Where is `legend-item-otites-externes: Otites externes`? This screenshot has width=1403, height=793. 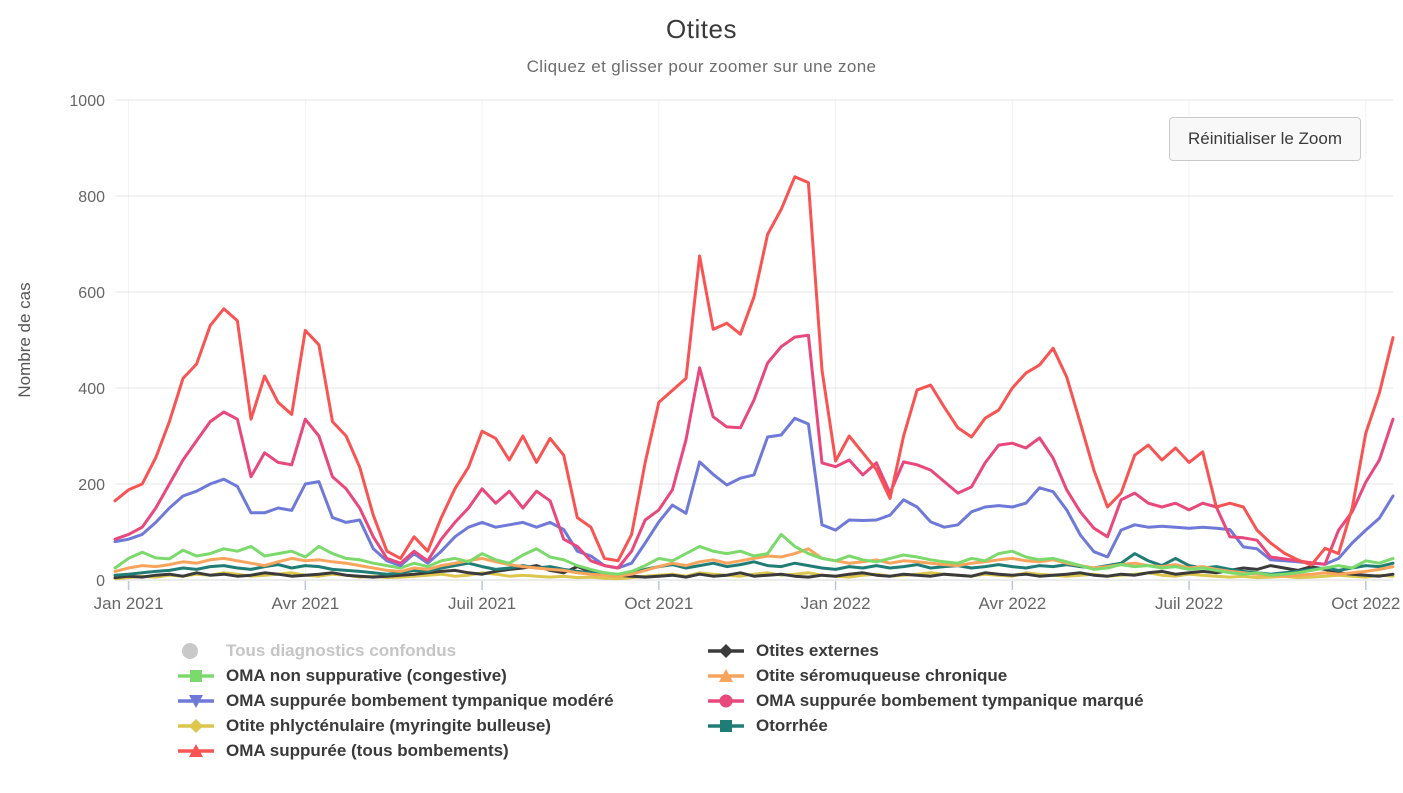
legend-item-otites-externes: Otites externes is located at coordinates (926, 650).